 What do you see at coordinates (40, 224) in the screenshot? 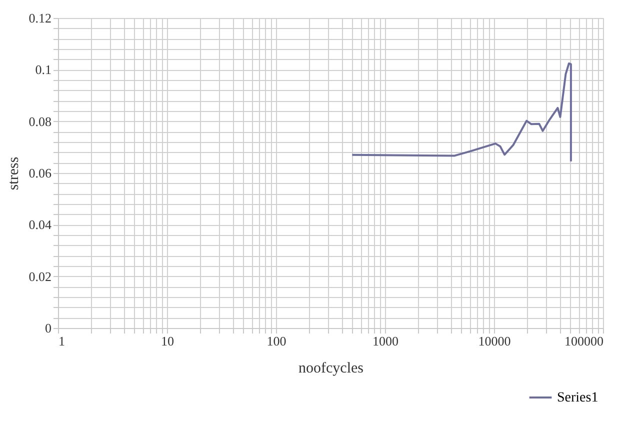
I see `y-tick-label: 0.04` at bounding box center [40, 224].